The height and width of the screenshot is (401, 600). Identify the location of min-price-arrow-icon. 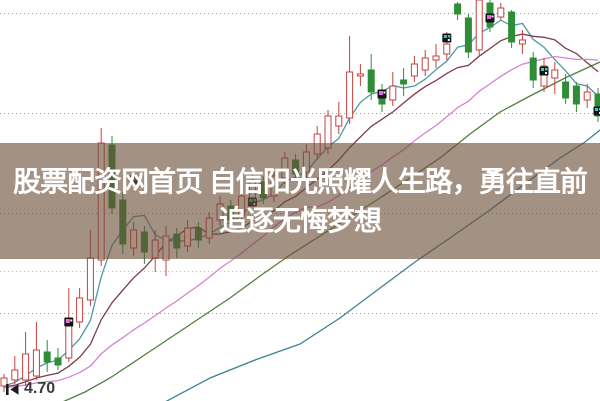
(12, 389).